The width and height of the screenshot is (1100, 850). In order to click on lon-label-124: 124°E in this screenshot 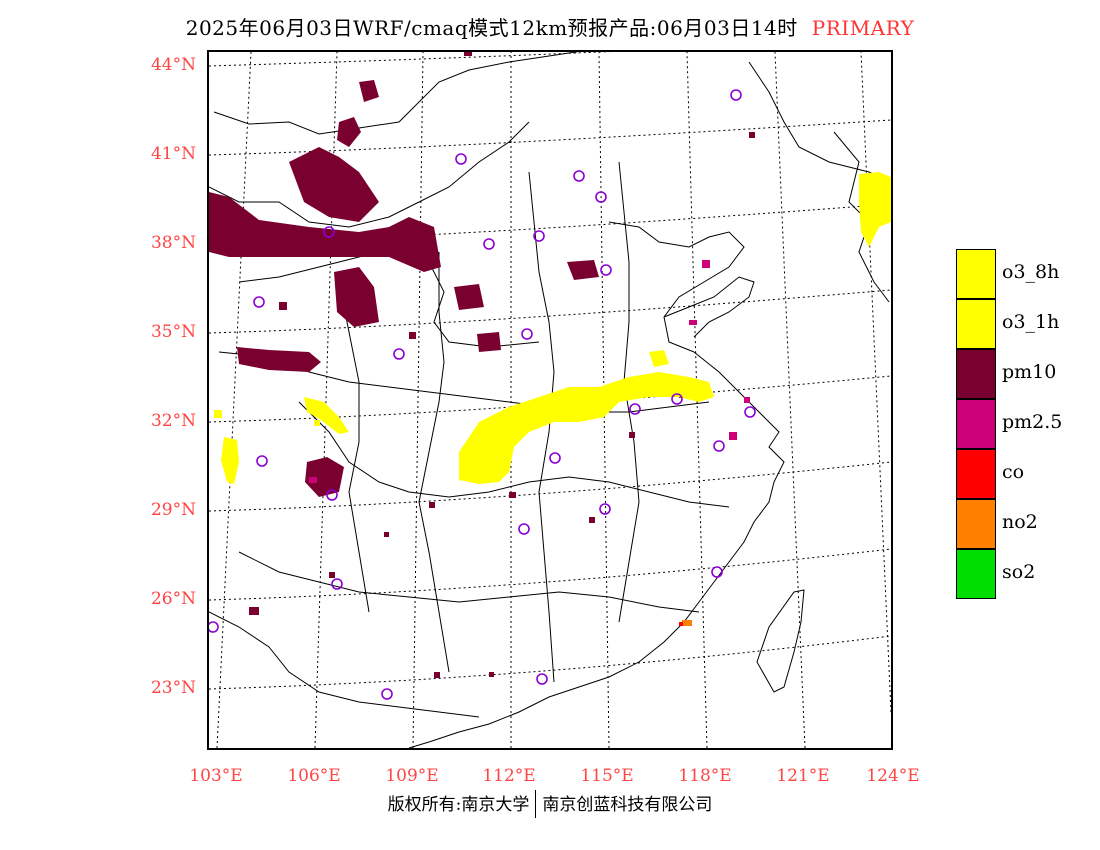, I will do `click(893, 776)`.